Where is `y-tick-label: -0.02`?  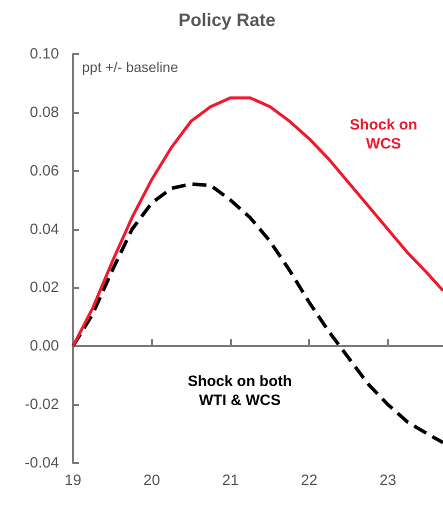
y-tick-label: -0.02 is located at coordinates (41, 405).